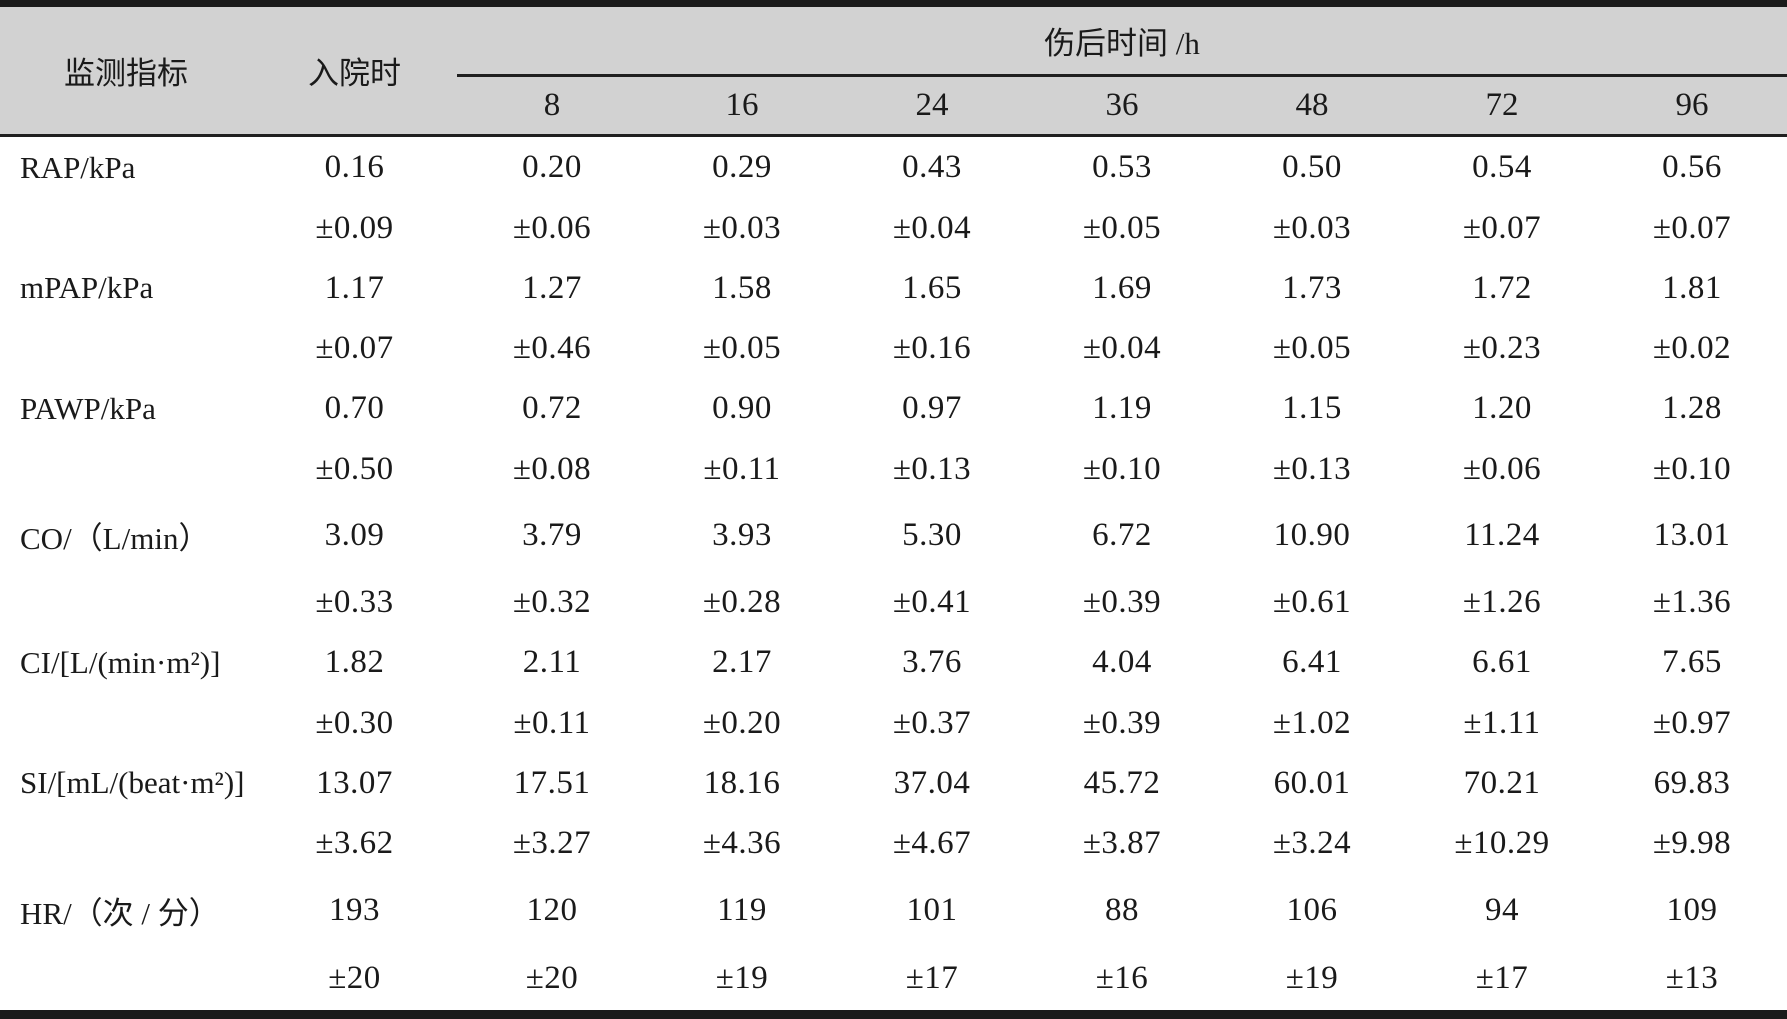  I want to click on mean-value-cell: 1.72, so click(1502, 287).